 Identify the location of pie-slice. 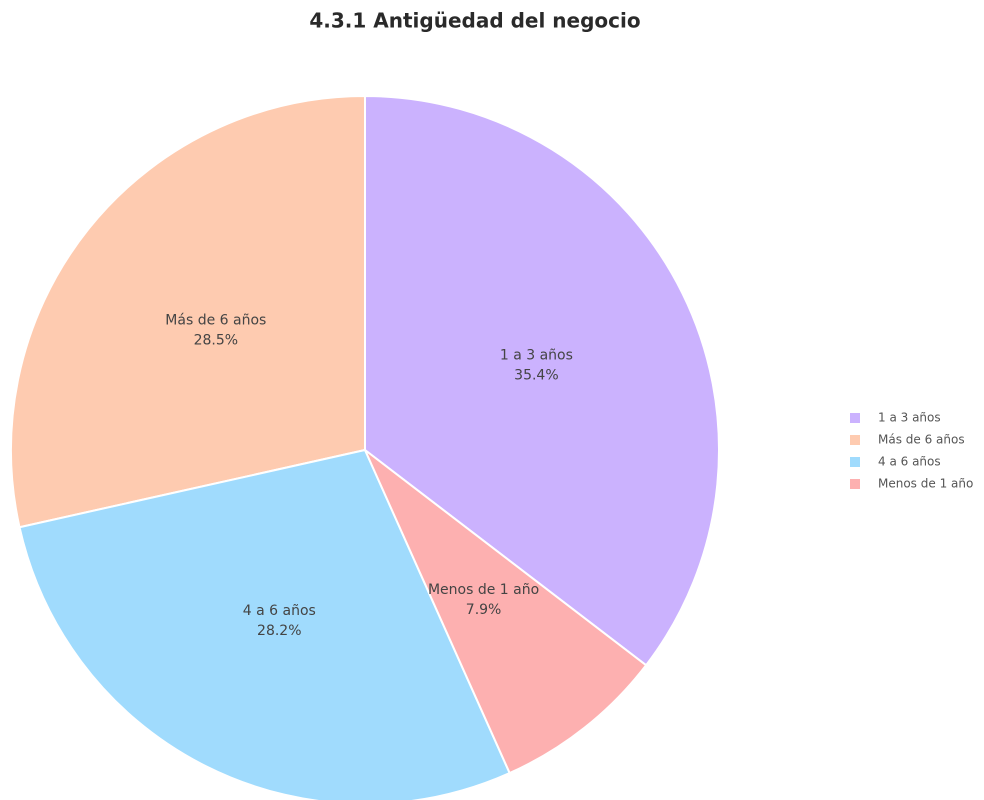
(506, 612).